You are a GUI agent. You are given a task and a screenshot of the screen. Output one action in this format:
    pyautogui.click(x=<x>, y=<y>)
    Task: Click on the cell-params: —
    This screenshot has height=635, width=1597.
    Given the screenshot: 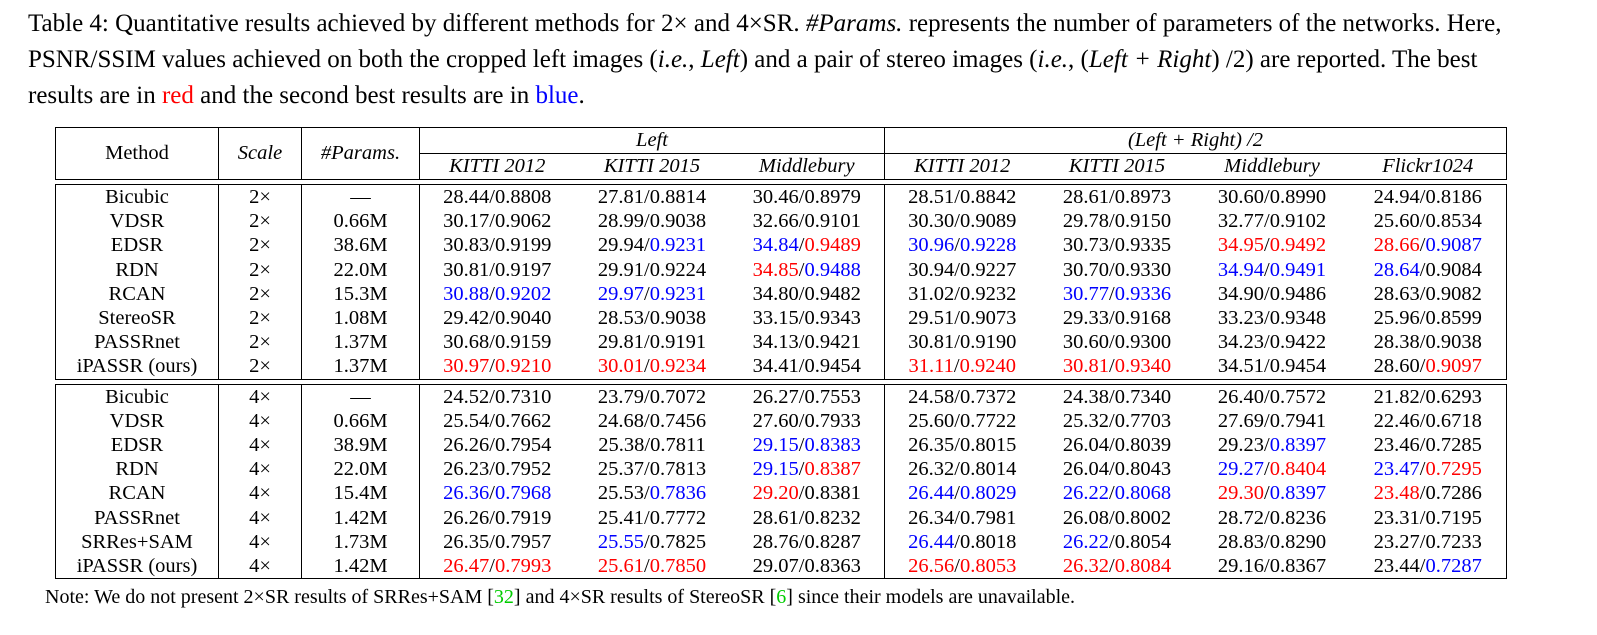 What is the action you would take?
    pyautogui.click(x=360, y=396)
    